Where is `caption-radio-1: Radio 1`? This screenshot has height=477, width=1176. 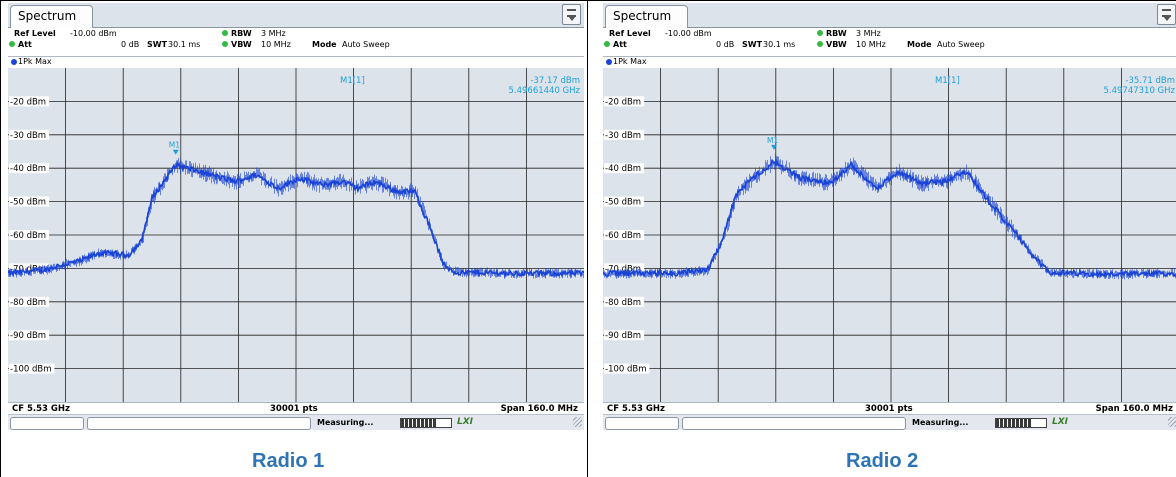
caption-radio-1: Radio 1 is located at coordinates (288, 461).